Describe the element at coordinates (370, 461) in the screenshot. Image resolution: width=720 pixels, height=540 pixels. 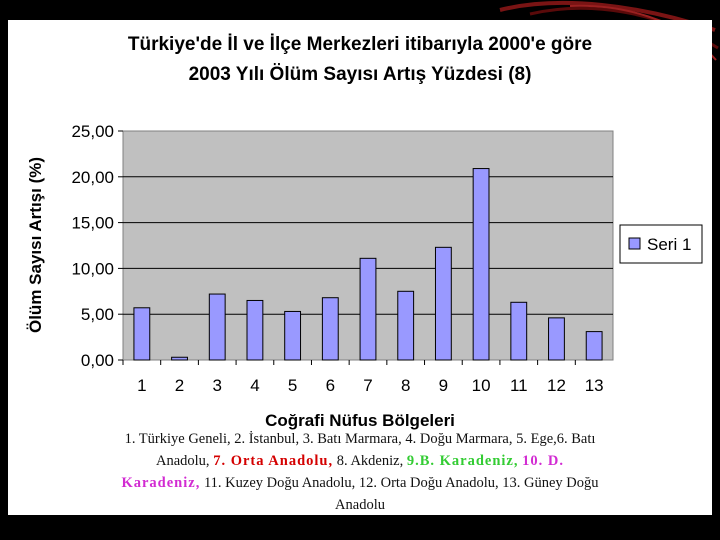
I see `caption-text-2: 8. Akdeniz,` at that location.